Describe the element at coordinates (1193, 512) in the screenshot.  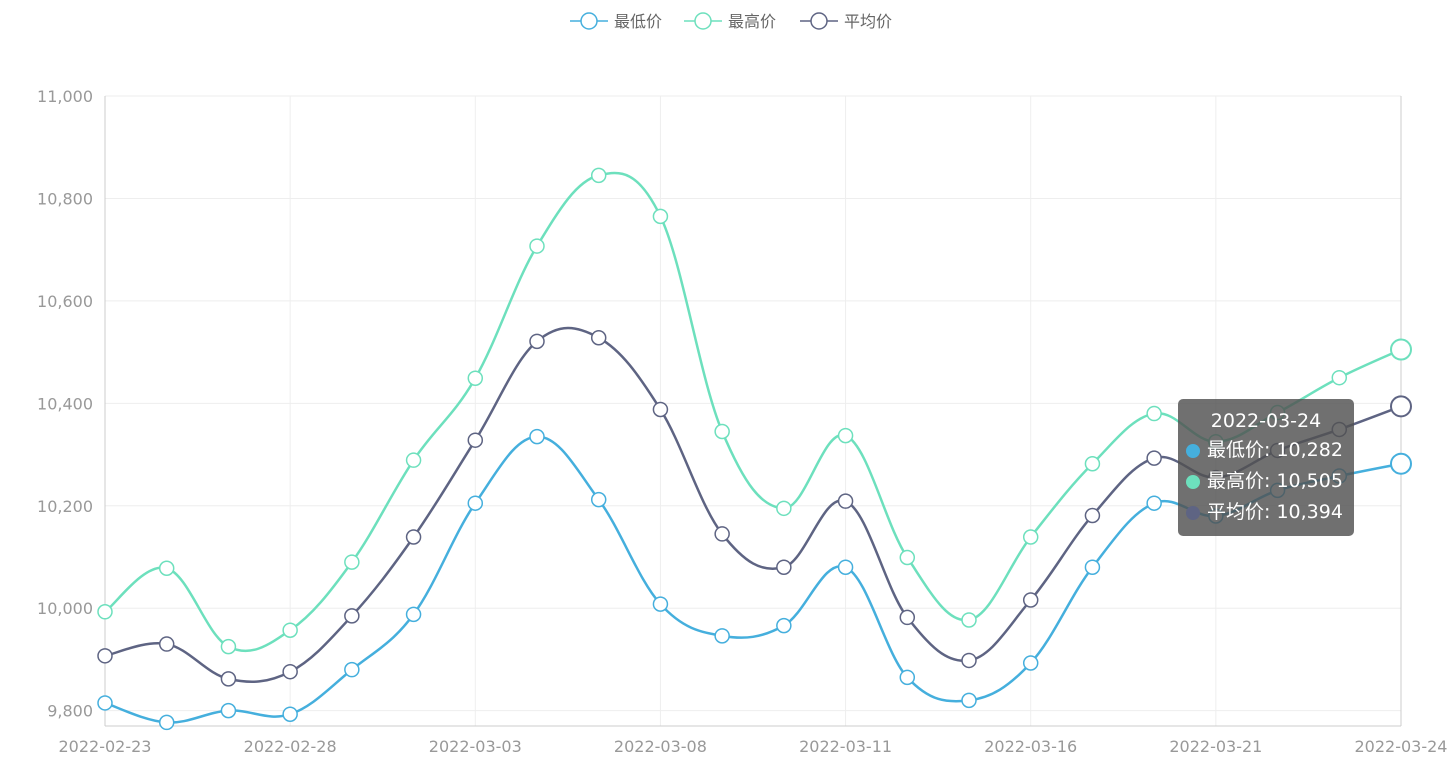
I see `tooltip-dot-avg` at that location.